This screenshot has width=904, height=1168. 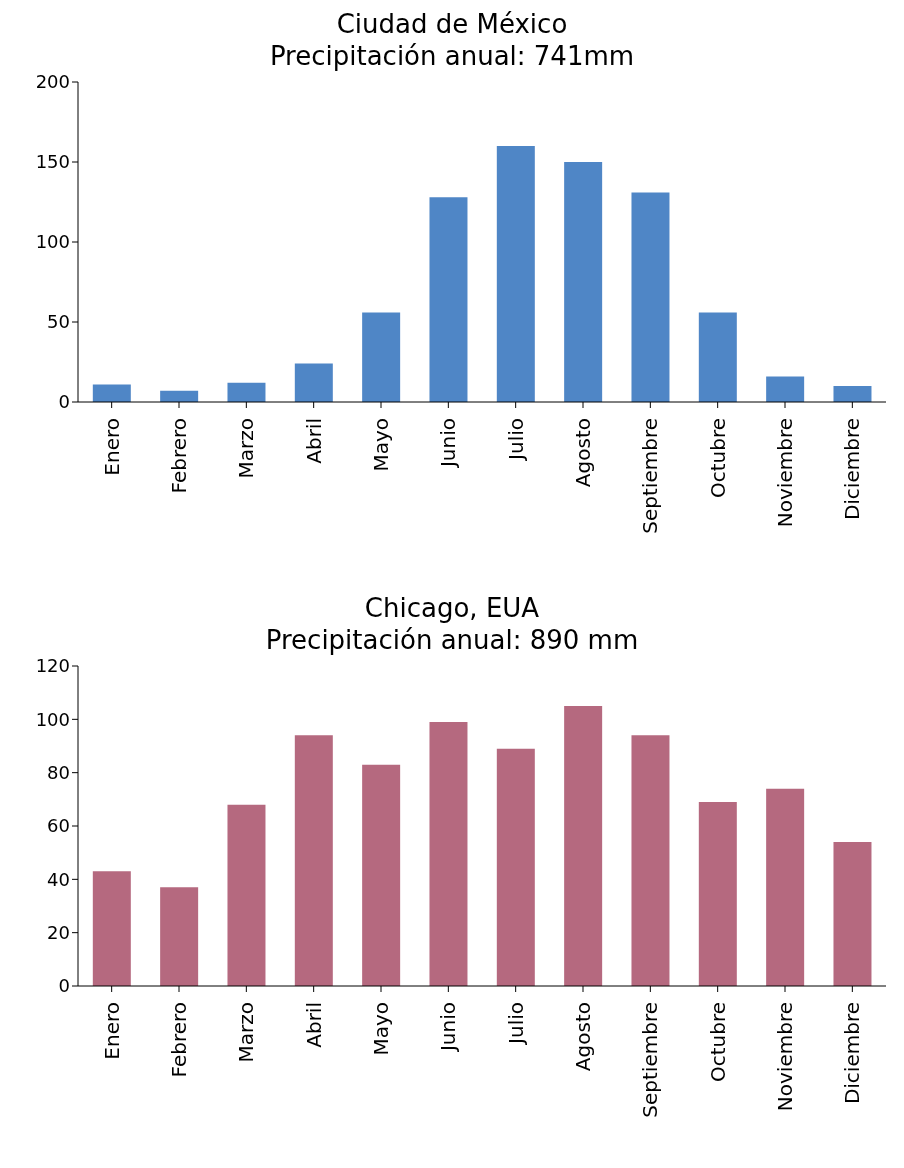 What do you see at coordinates (58, 773) in the screenshot?
I see `y-tick-label: 80` at bounding box center [58, 773].